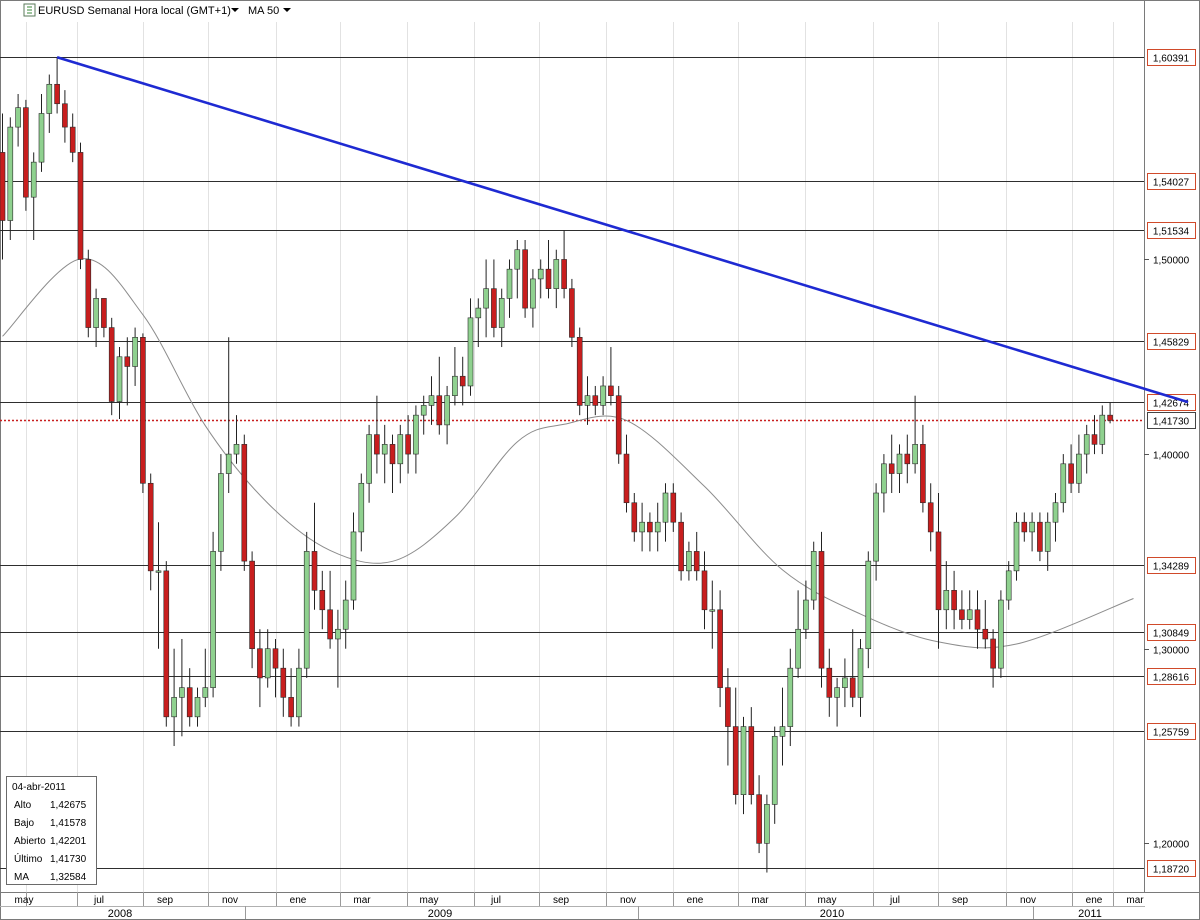  What do you see at coordinates (157, 10) in the screenshot?
I see `chart-header: EURUSD Semanal Hora local (GMT+1) MA 50` at bounding box center [157, 10].